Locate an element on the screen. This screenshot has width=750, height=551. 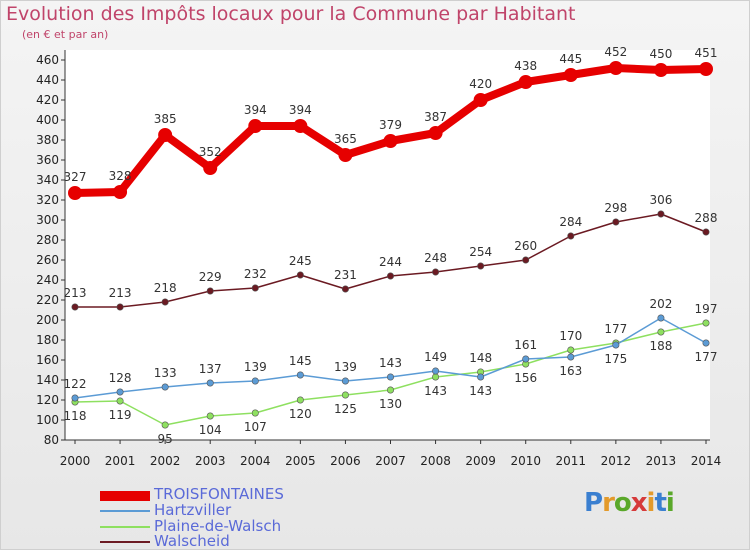
data-label: 119 is located at coordinates (120, 415).